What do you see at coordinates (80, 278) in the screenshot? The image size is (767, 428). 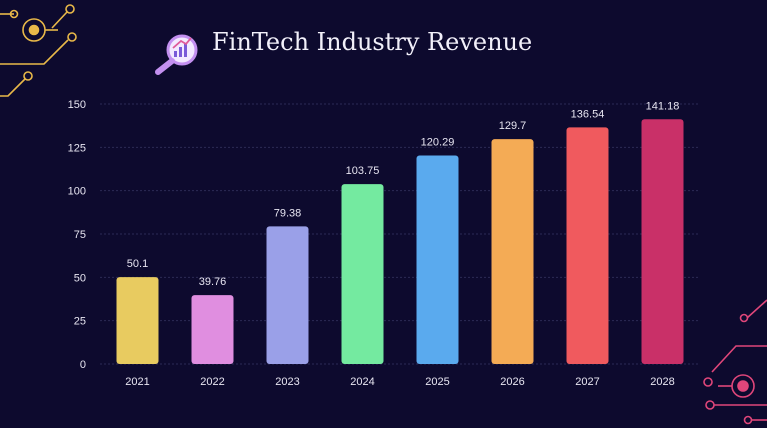 I see `y-tick-label: 50` at bounding box center [80, 278].